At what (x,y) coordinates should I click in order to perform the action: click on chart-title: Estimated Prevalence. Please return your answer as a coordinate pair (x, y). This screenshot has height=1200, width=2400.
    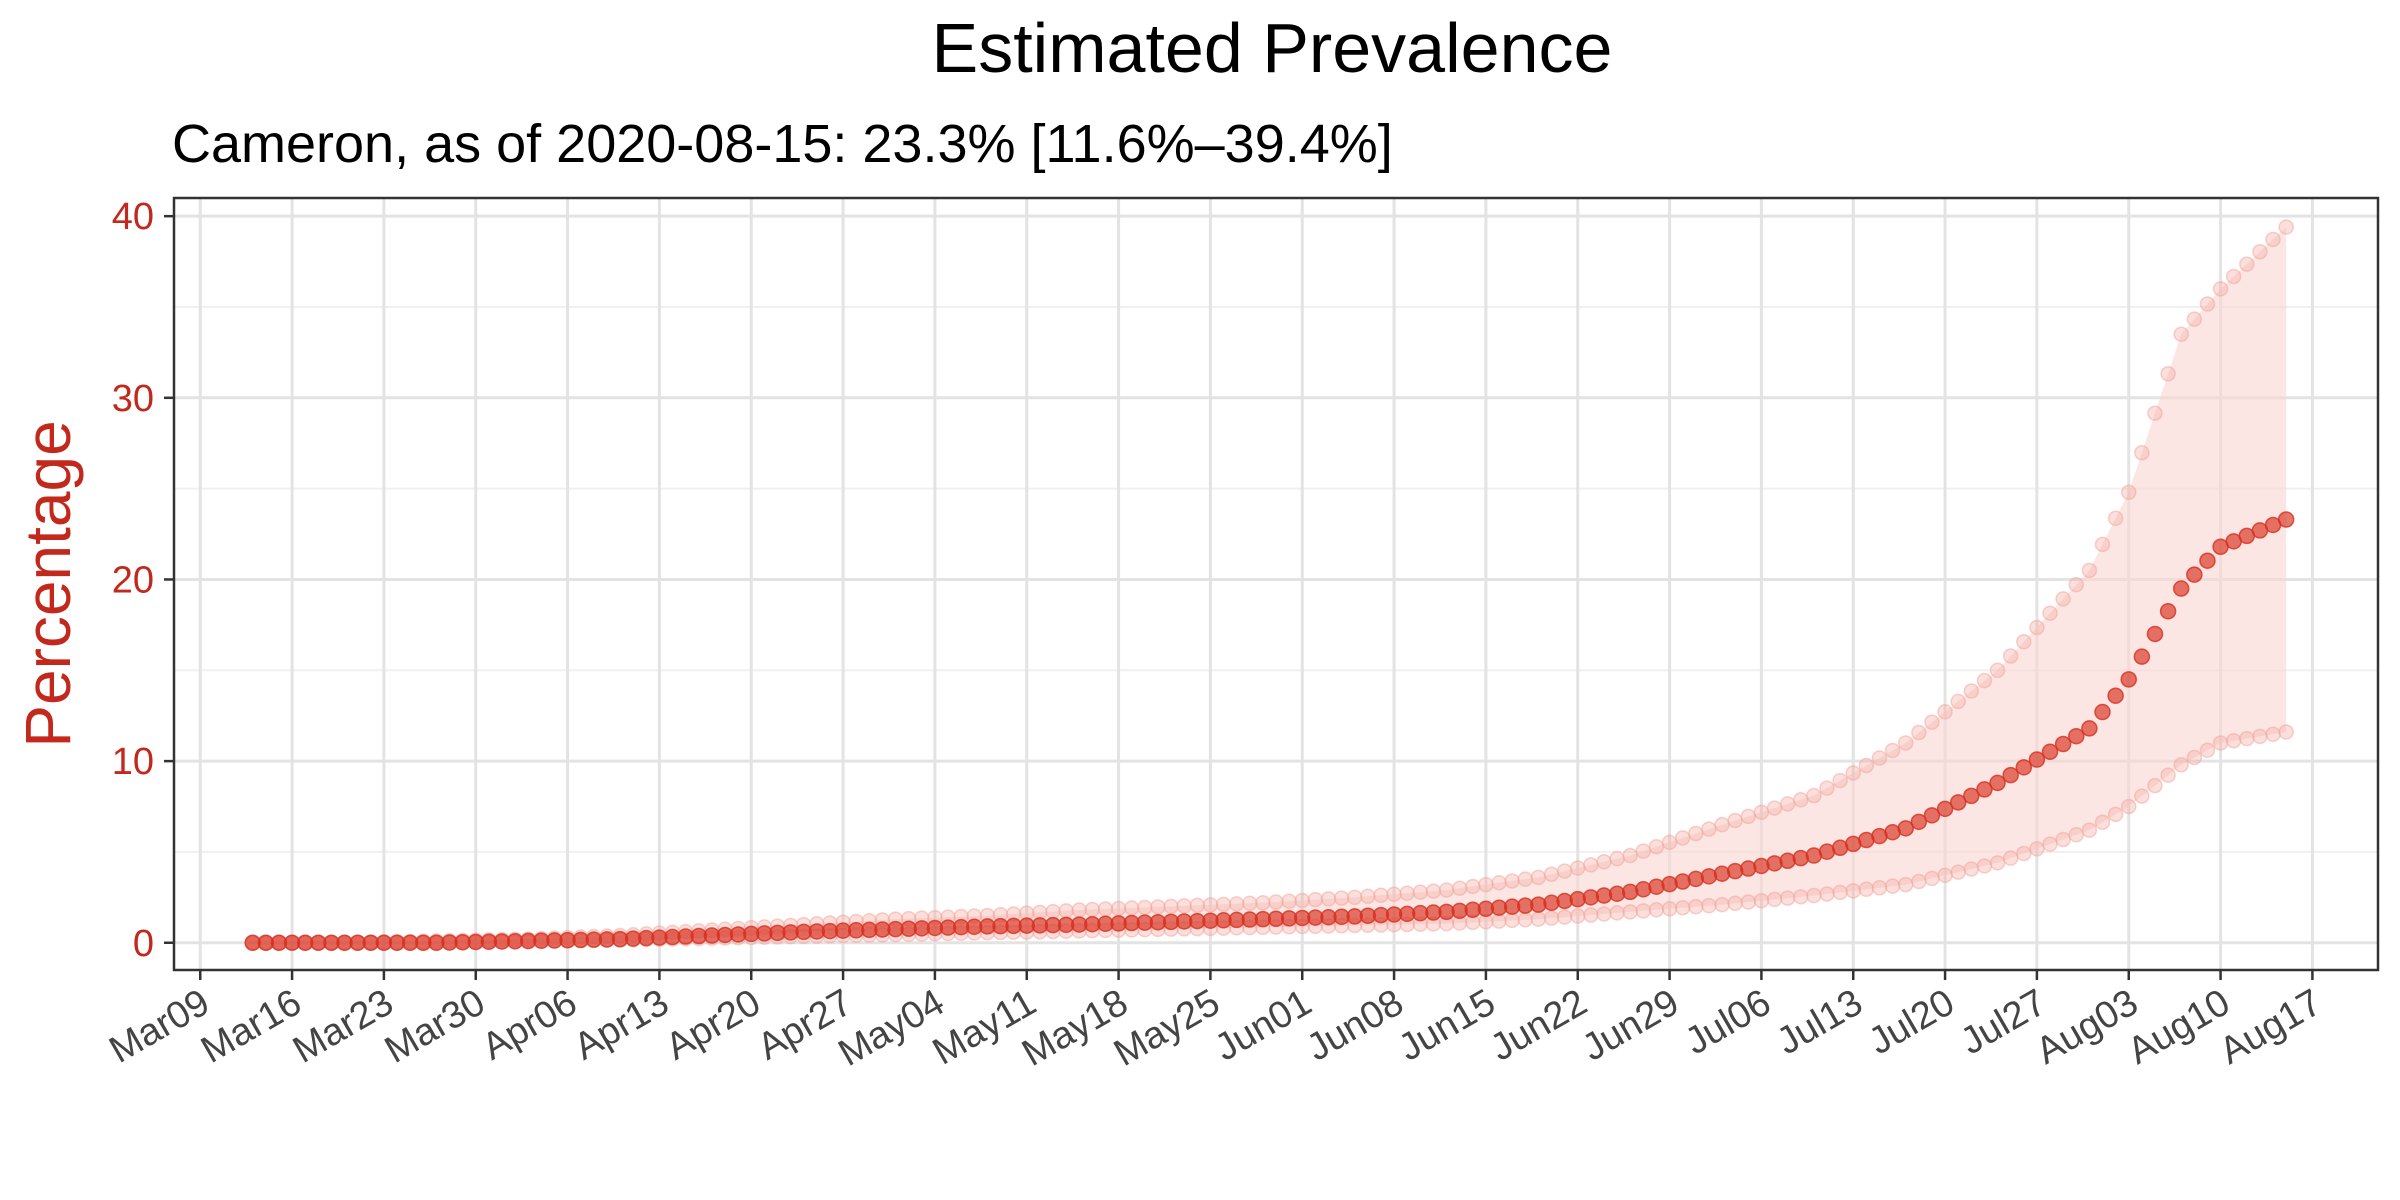
    Looking at the image, I should click on (1272, 48).